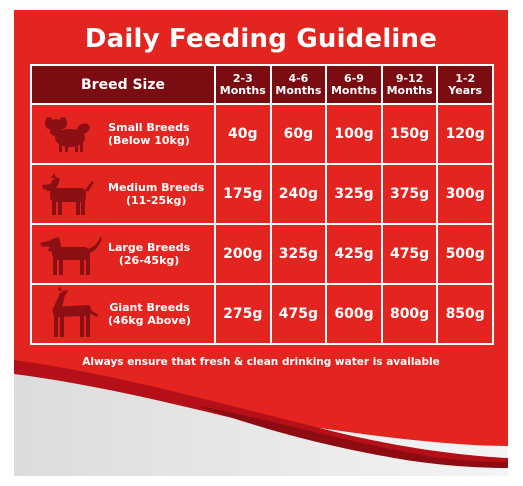 The width and height of the screenshot is (523, 486). Describe the element at coordinates (354, 314) in the screenshot. I see `value-cell: 600g` at that location.